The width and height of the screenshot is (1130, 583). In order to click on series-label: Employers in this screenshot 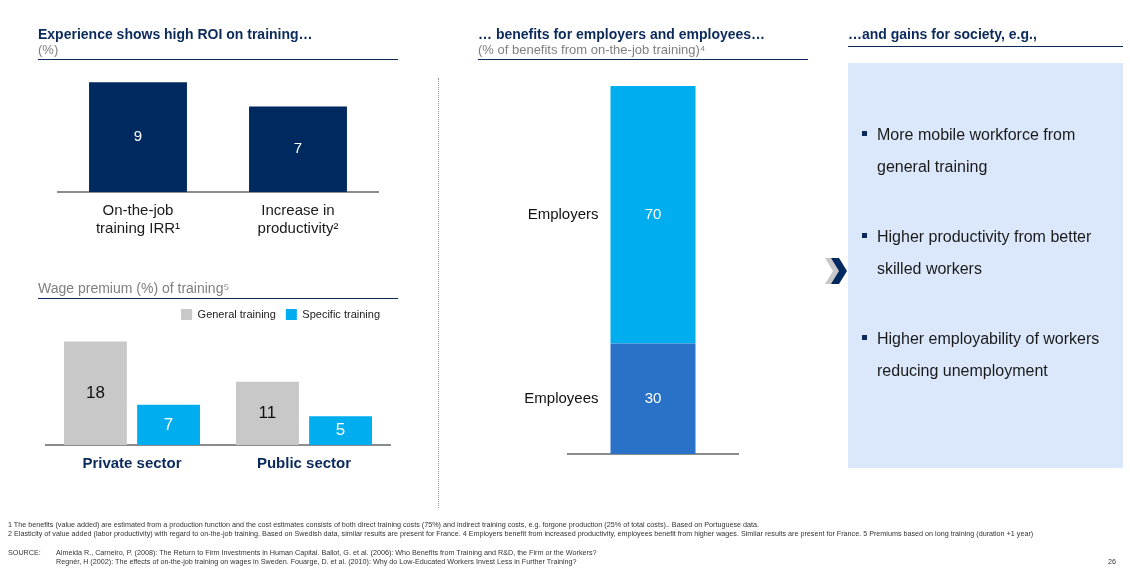, I will do `click(563, 213)`.